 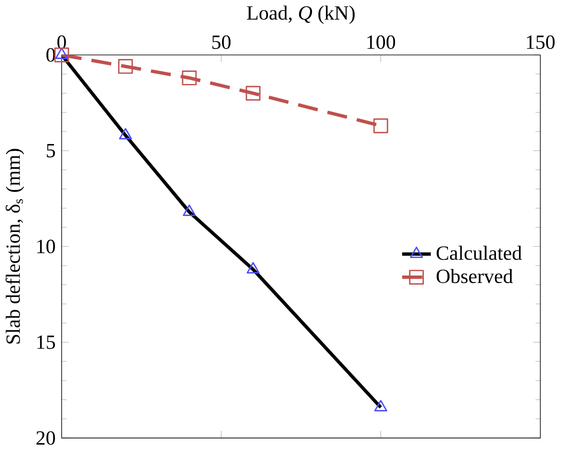 What do you see at coordinates (381, 42) in the screenshot?
I see `x-tick-label: 100` at bounding box center [381, 42].